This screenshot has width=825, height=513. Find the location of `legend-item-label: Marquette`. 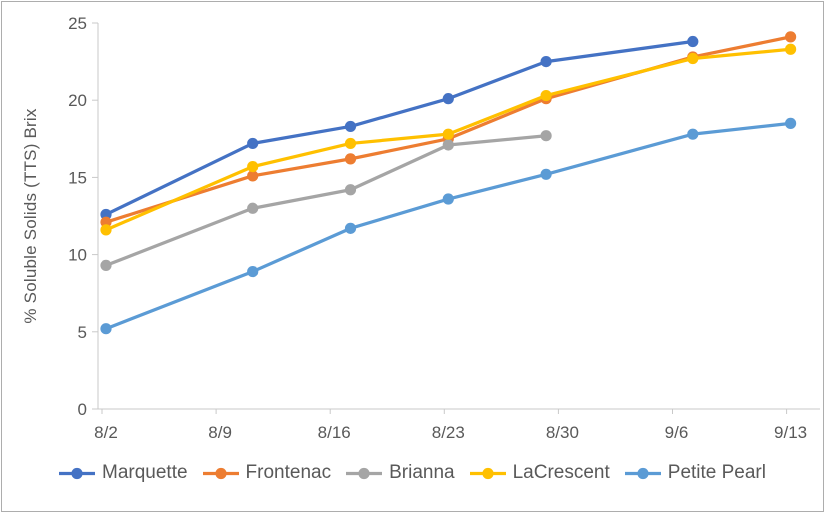

legend-item-label: Marquette is located at coordinates (145, 472).